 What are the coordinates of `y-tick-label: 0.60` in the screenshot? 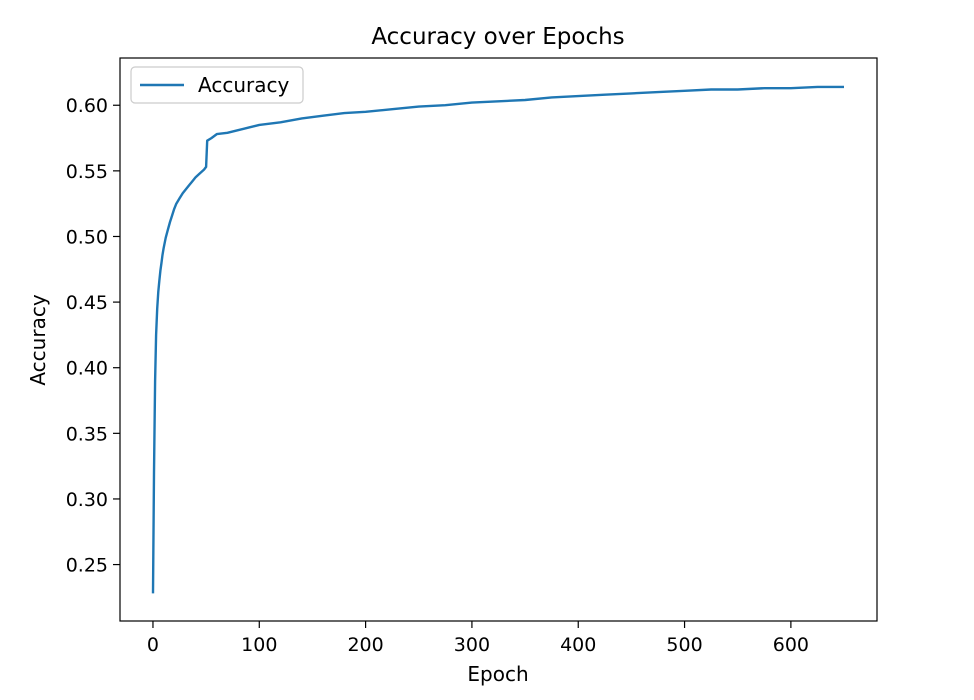 It's located at (87, 106).